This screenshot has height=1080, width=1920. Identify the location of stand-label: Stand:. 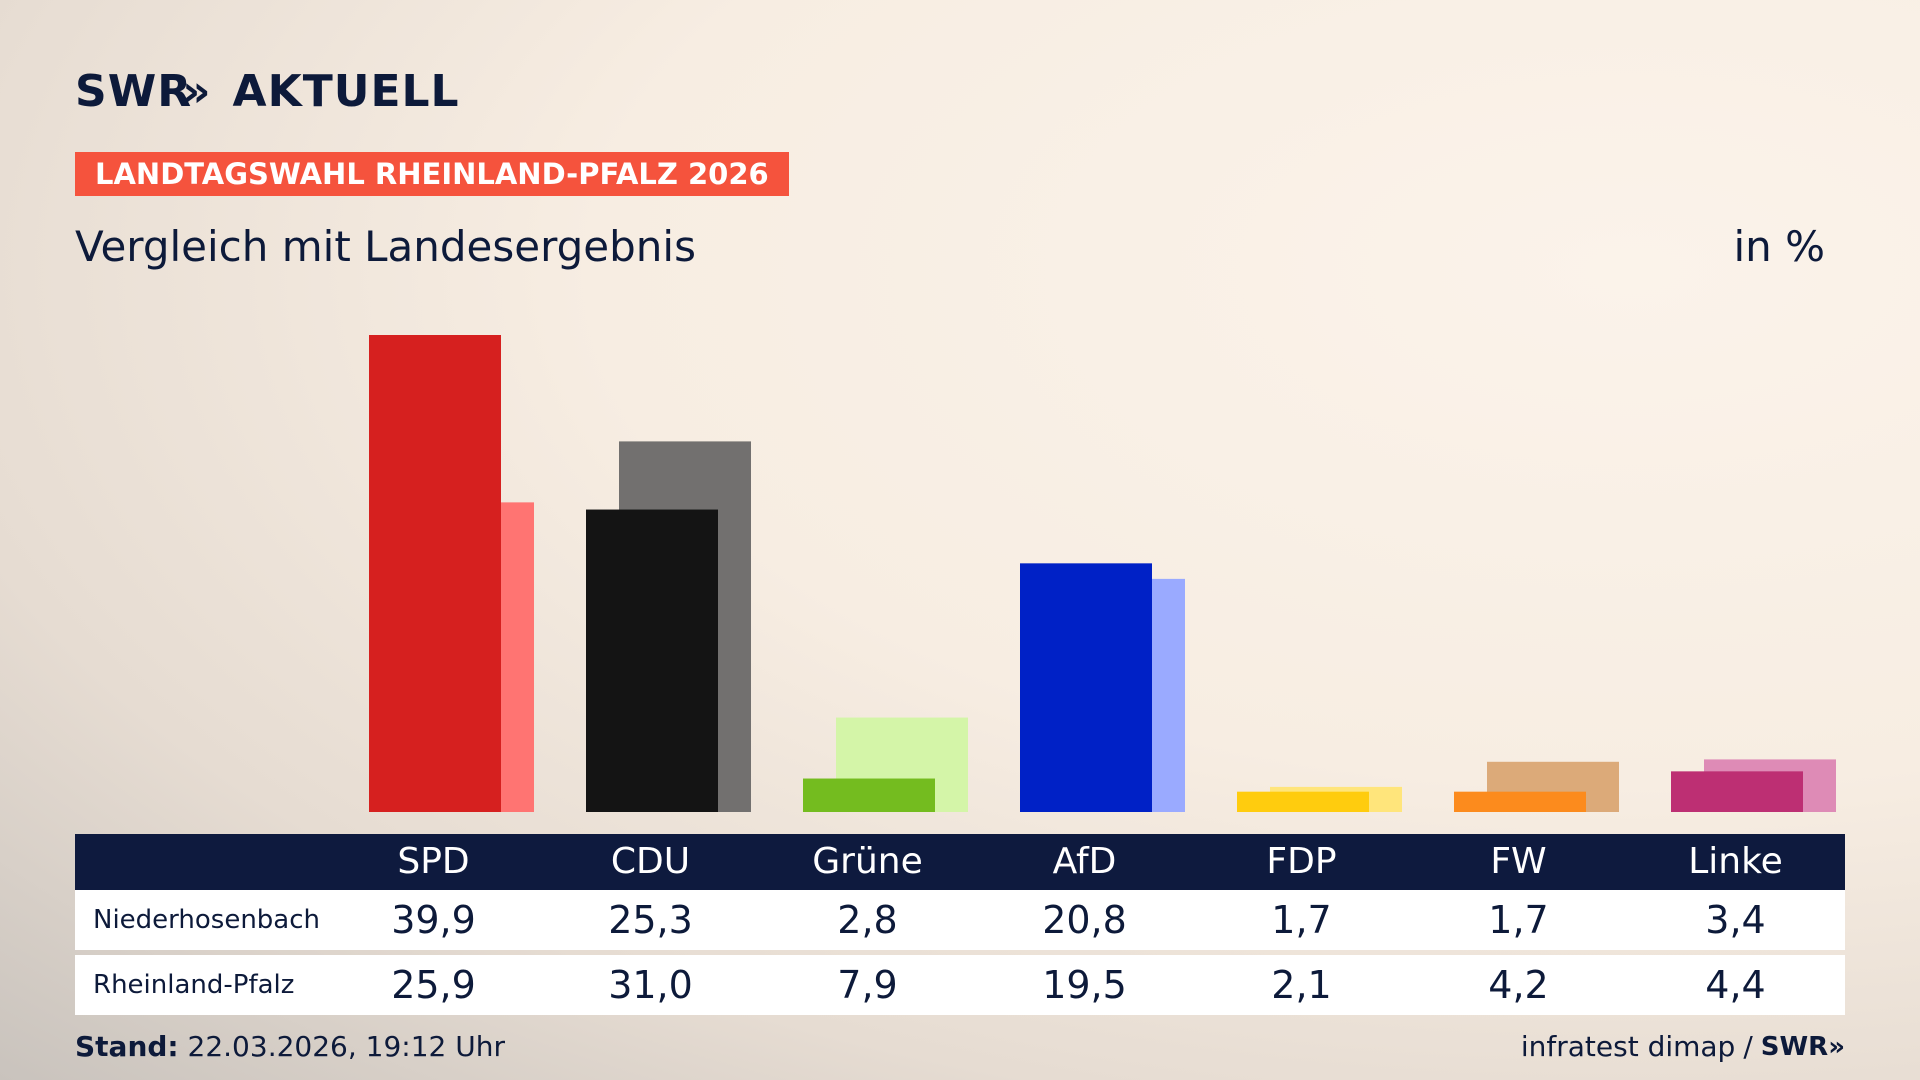
(127, 1046).